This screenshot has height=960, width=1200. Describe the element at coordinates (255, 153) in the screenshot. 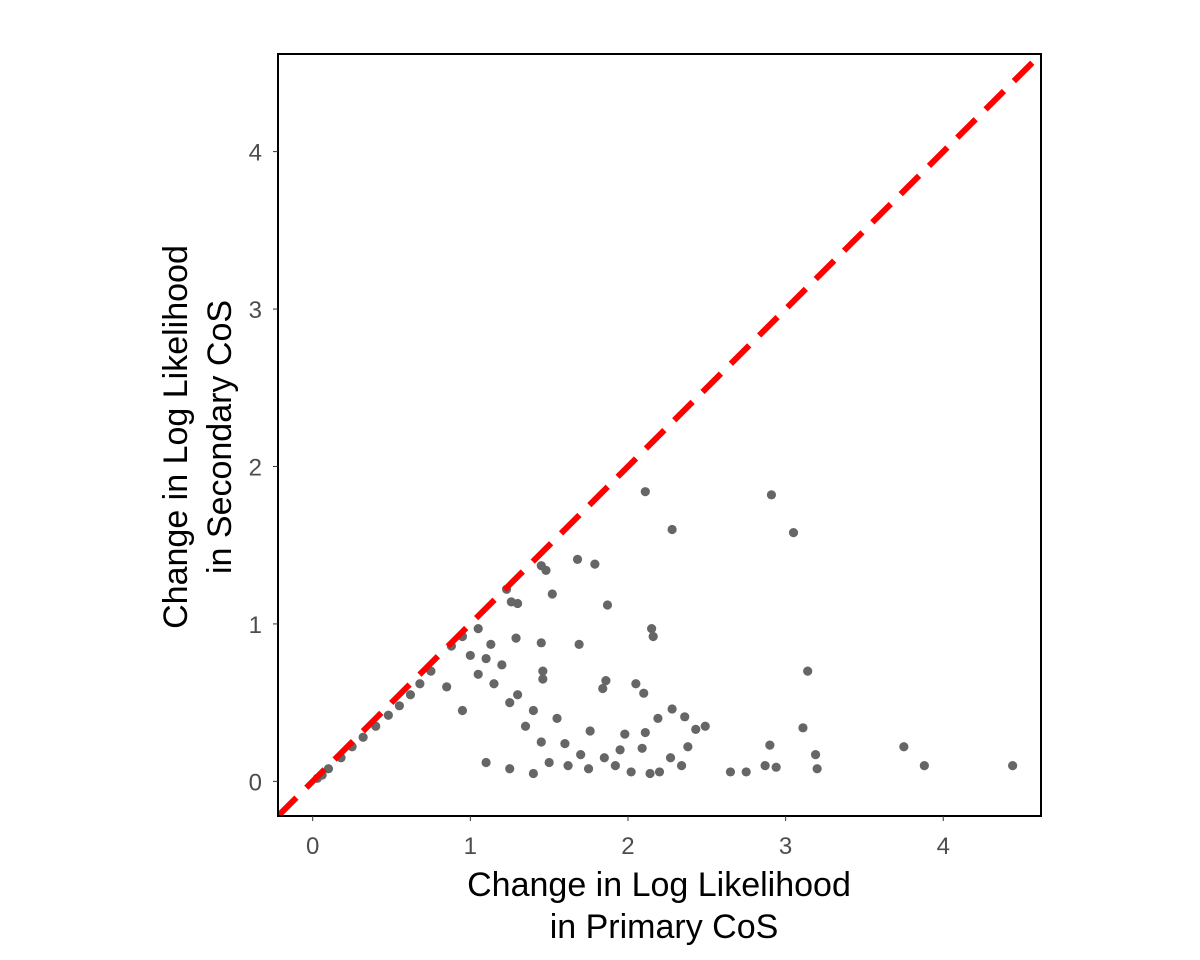

I see `y-tick-label: 4` at that location.